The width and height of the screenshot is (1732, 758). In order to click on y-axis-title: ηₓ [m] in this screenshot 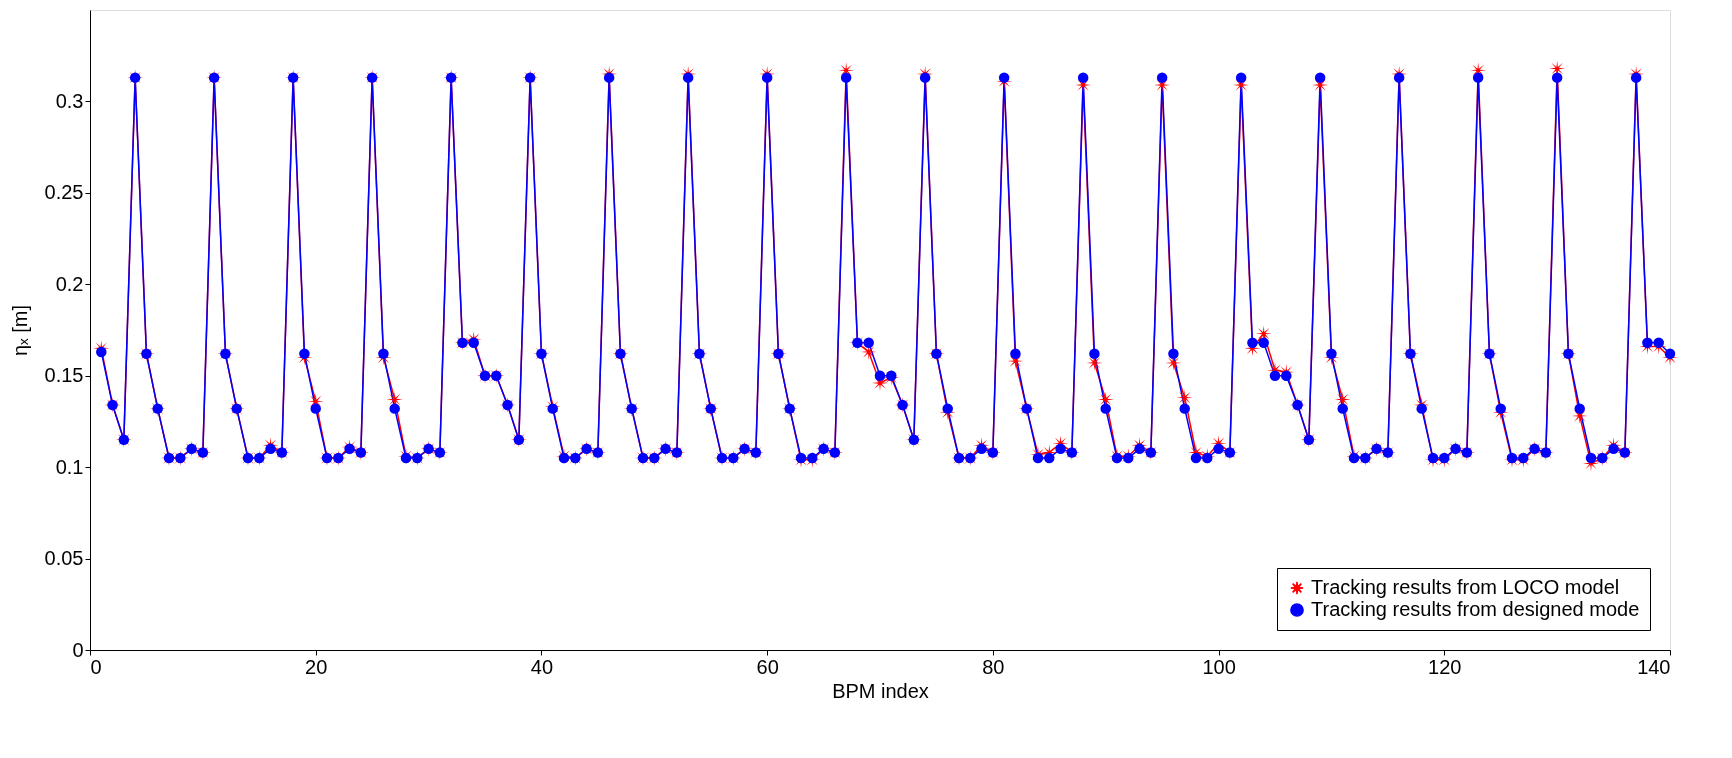, I will do `click(19, 330)`.